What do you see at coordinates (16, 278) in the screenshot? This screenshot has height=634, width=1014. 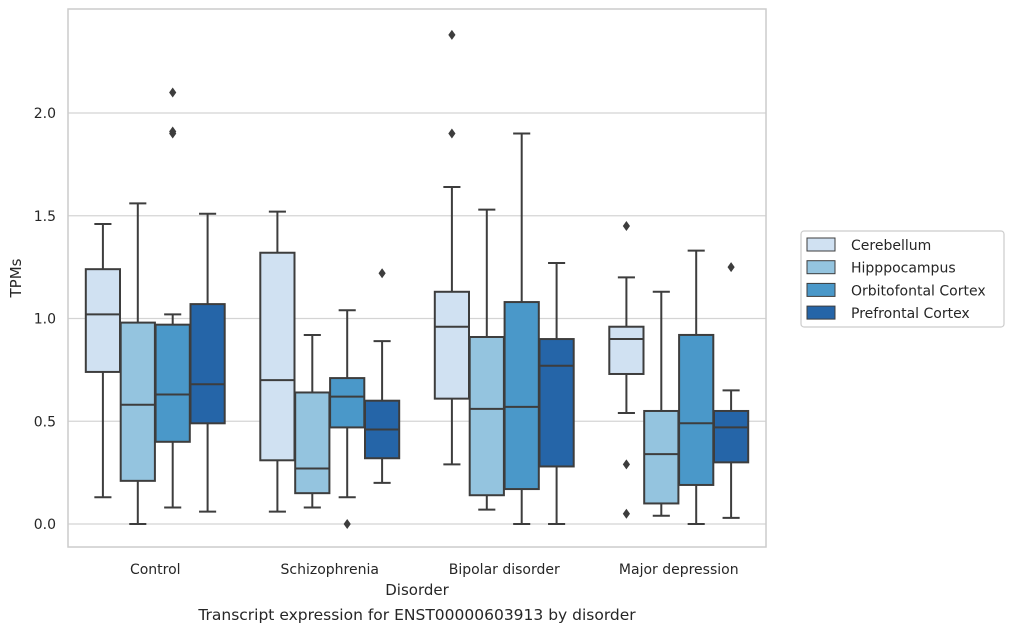 I see `y-axis-label: TPMs` at bounding box center [16, 278].